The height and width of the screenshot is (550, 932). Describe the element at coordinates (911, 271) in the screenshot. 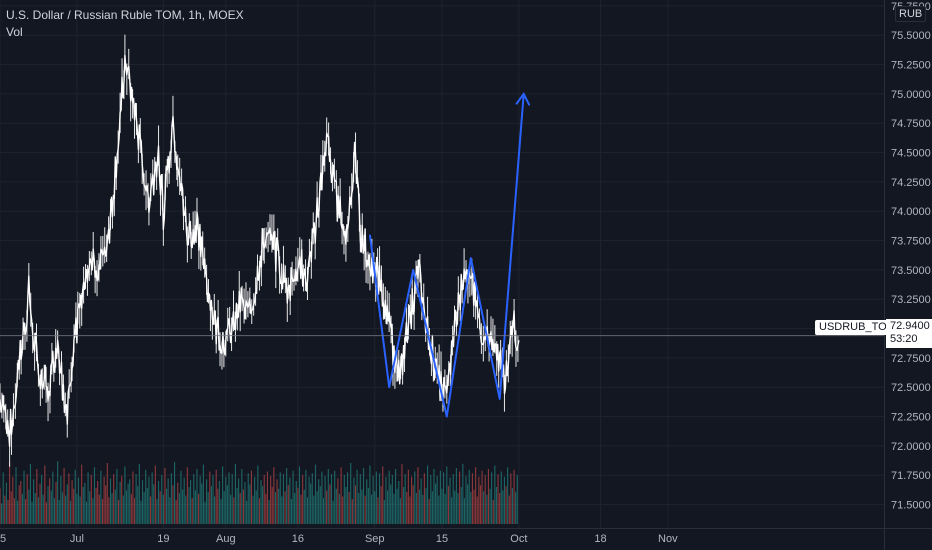

I see `y-tick-label: 73.5000` at that location.